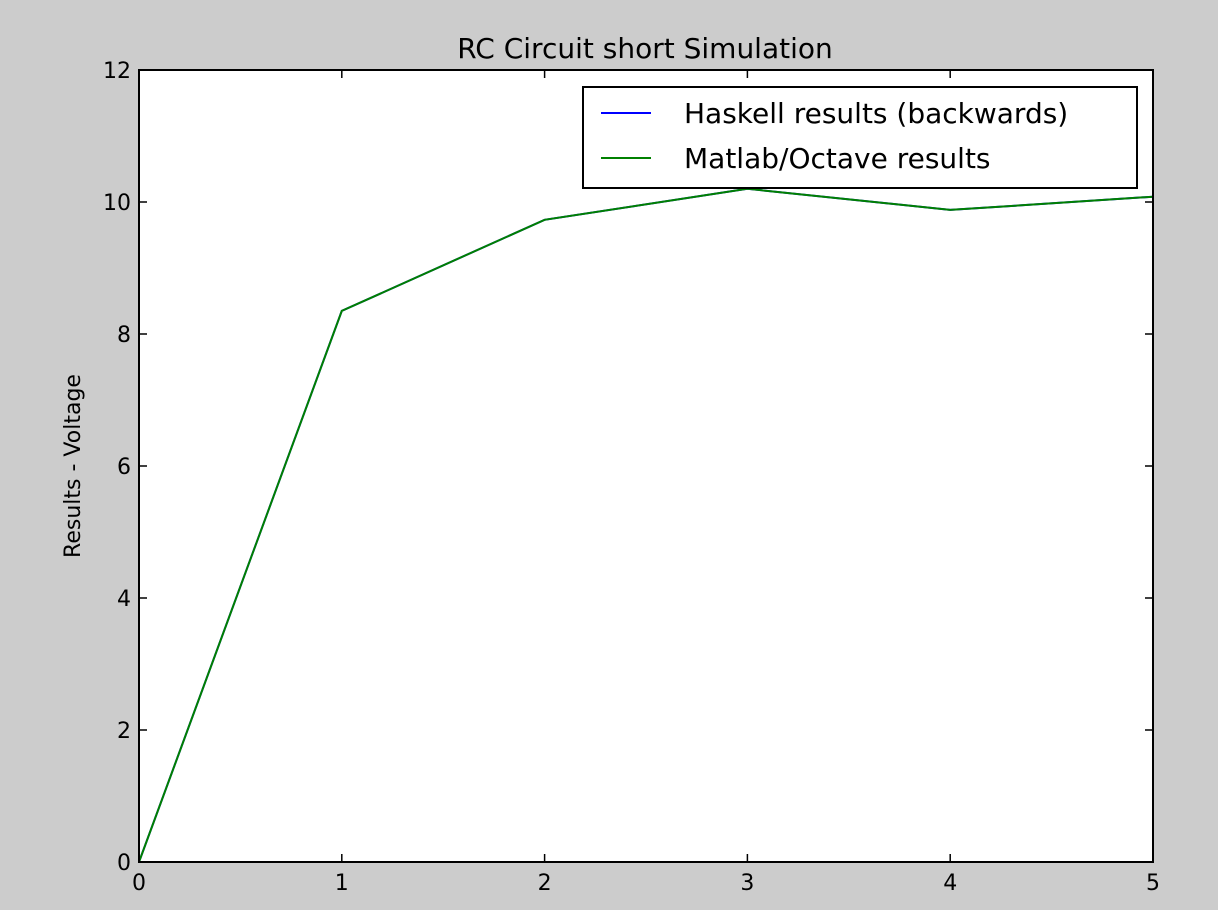  What do you see at coordinates (117, 71) in the screenshot?
I see `y-tick-label: 12` at bounding box center [117, 71].